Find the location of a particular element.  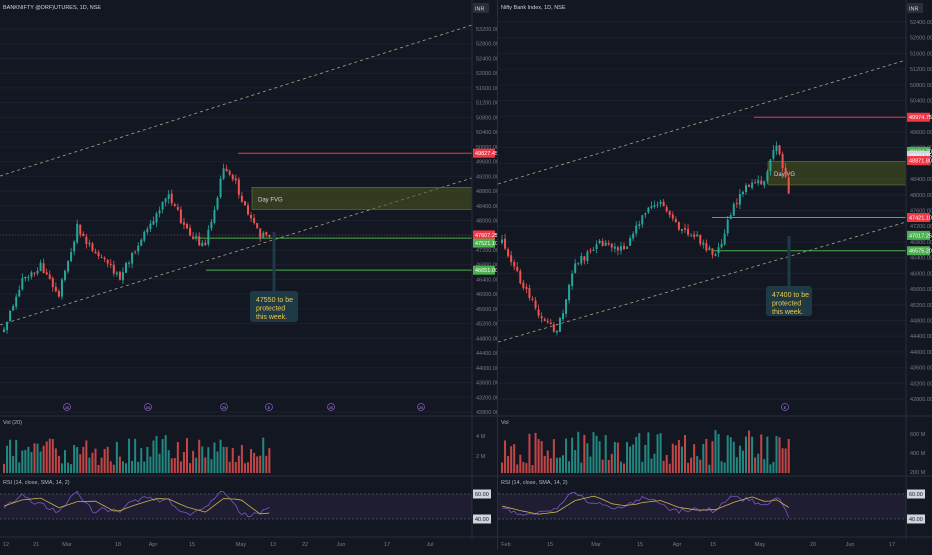

fvg-zone is located at coordinates (362, 198).